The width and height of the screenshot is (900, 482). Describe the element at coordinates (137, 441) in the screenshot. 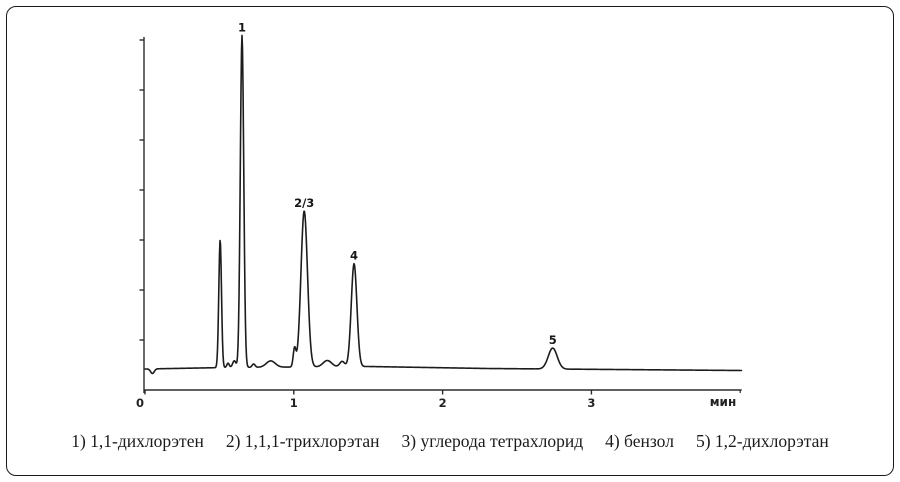

I see `legend-item-1: 1) 1,1-дихлорэтен` at that location.